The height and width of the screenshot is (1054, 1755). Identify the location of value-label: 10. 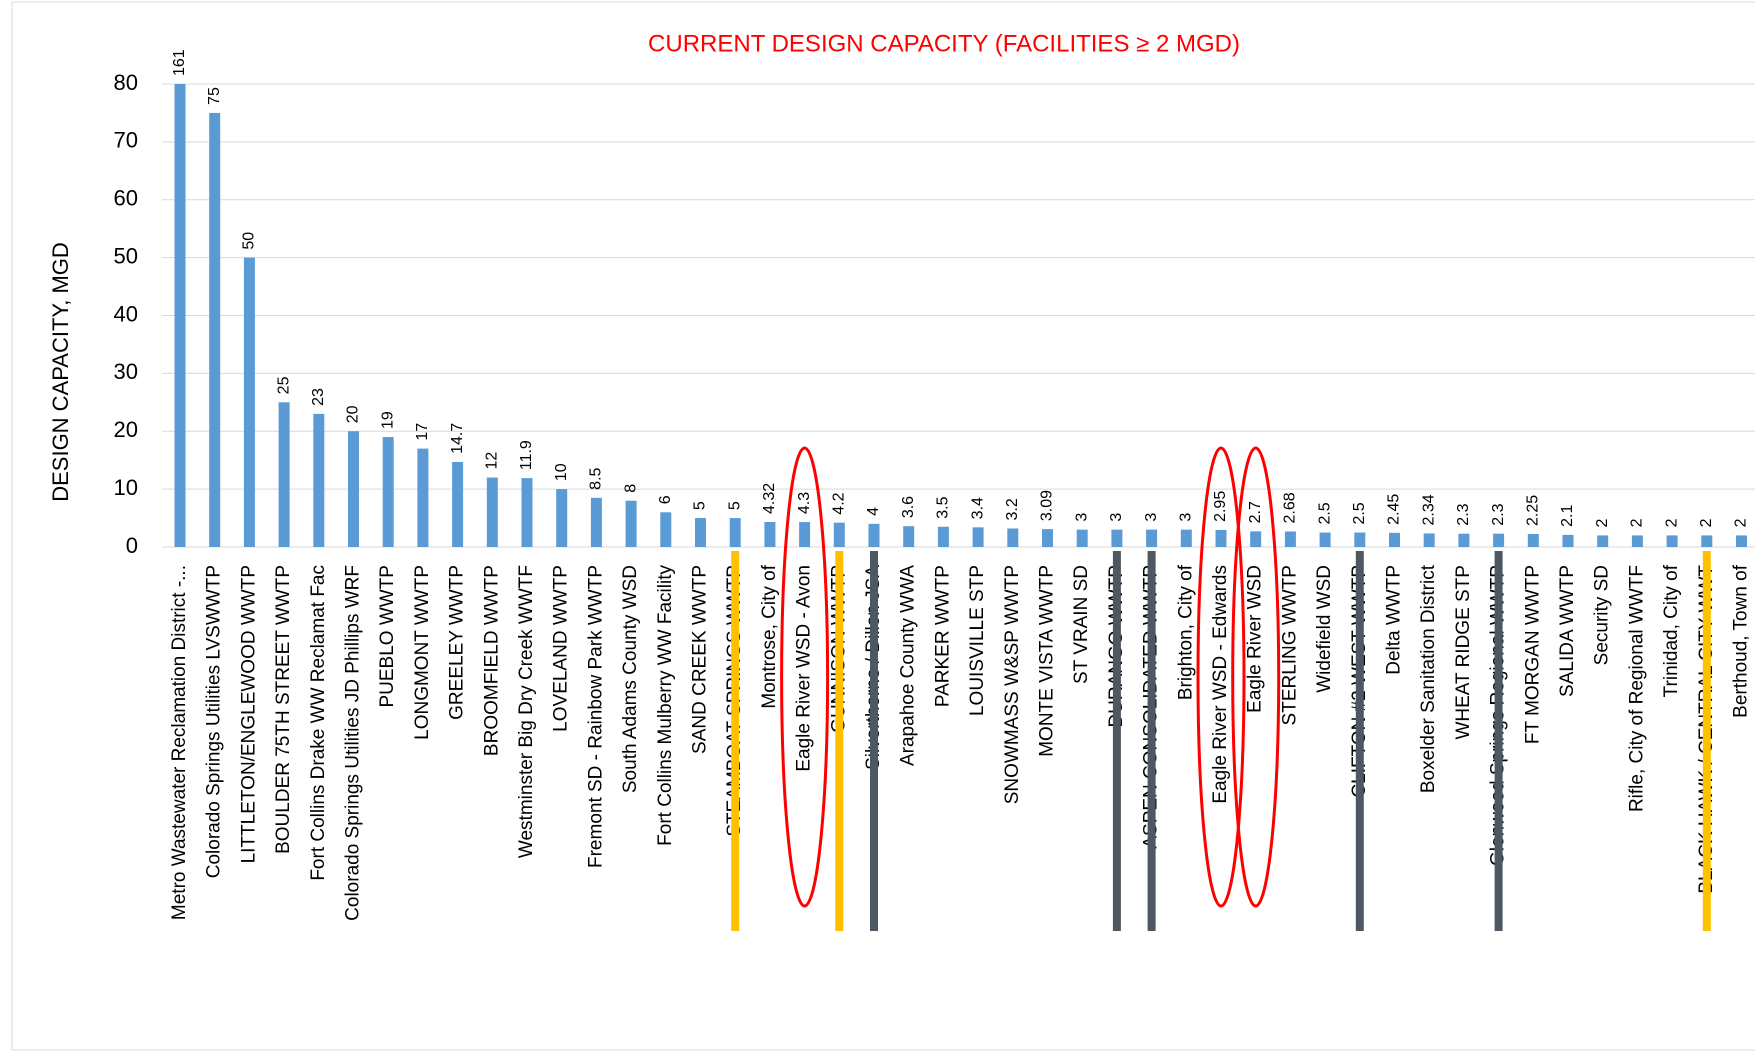
(561, 472).